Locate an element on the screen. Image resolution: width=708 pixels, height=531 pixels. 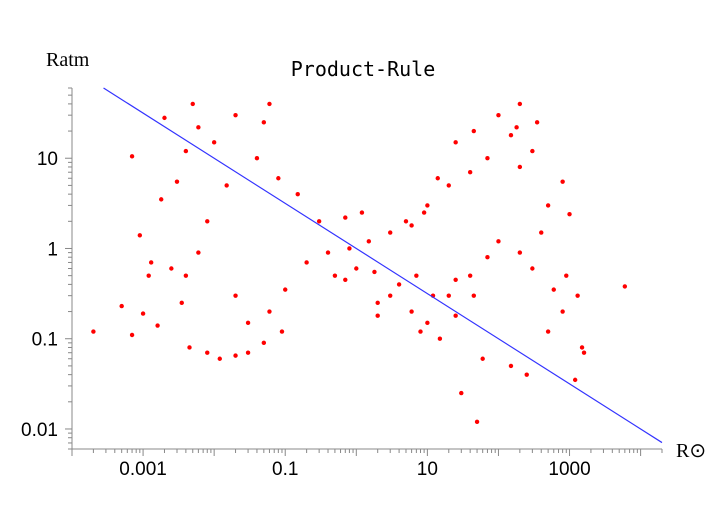
chart-title: Product-Rule is located at coordinates (363, 69).